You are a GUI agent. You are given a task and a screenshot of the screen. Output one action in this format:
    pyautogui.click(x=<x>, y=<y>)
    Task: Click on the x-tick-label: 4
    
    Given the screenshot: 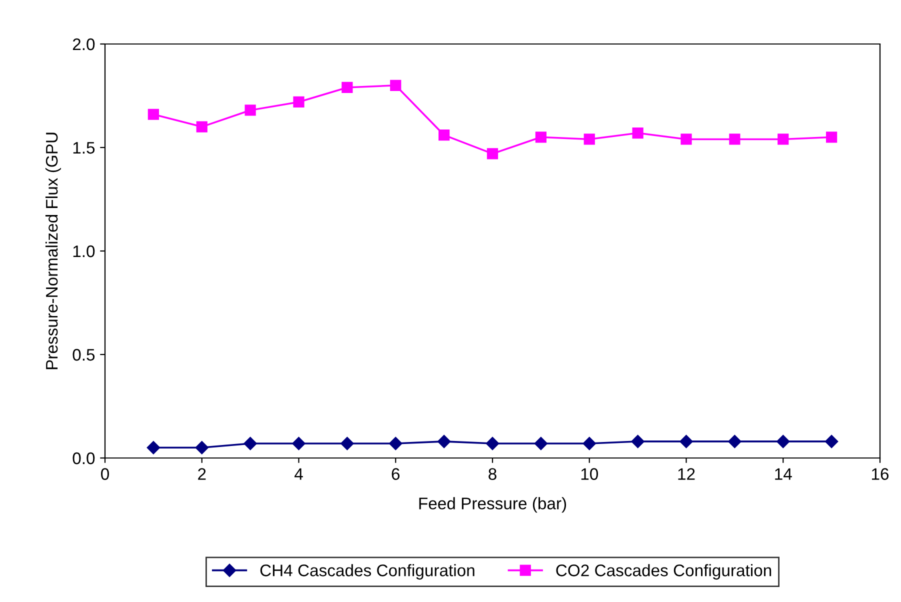 What is the action you would take?
    pyautogui.click(x=298, y=474)
    